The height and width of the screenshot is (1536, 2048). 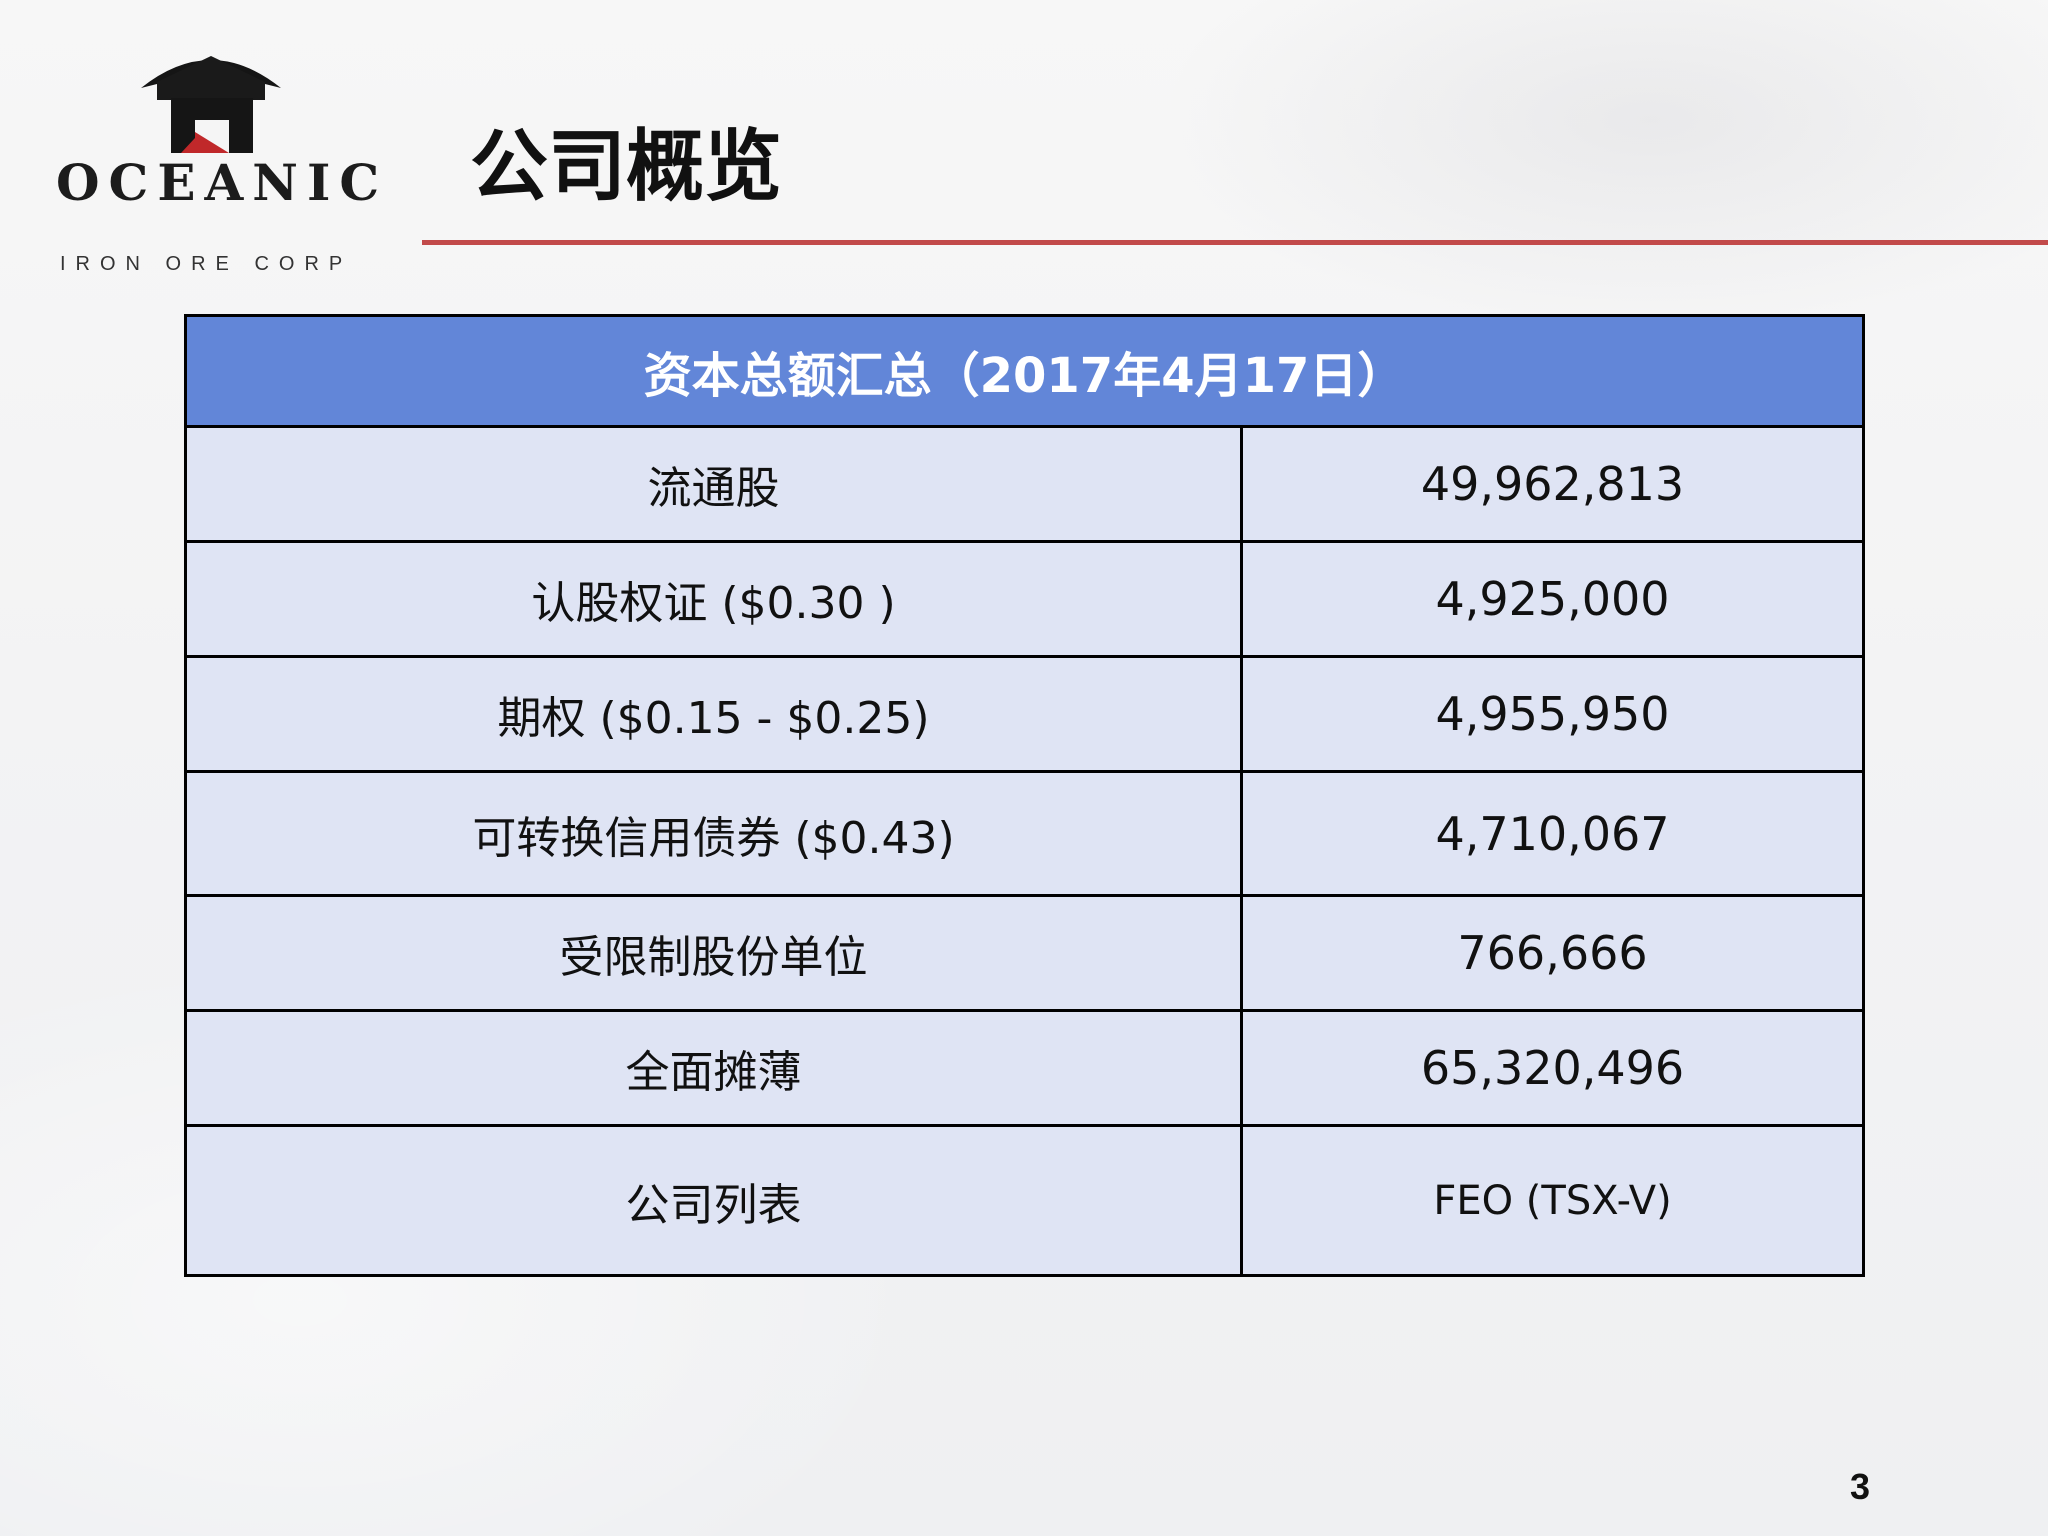 I want to click on table-row: 公司列表 FEO (TSX-V), so click(x=1025, y=1200).